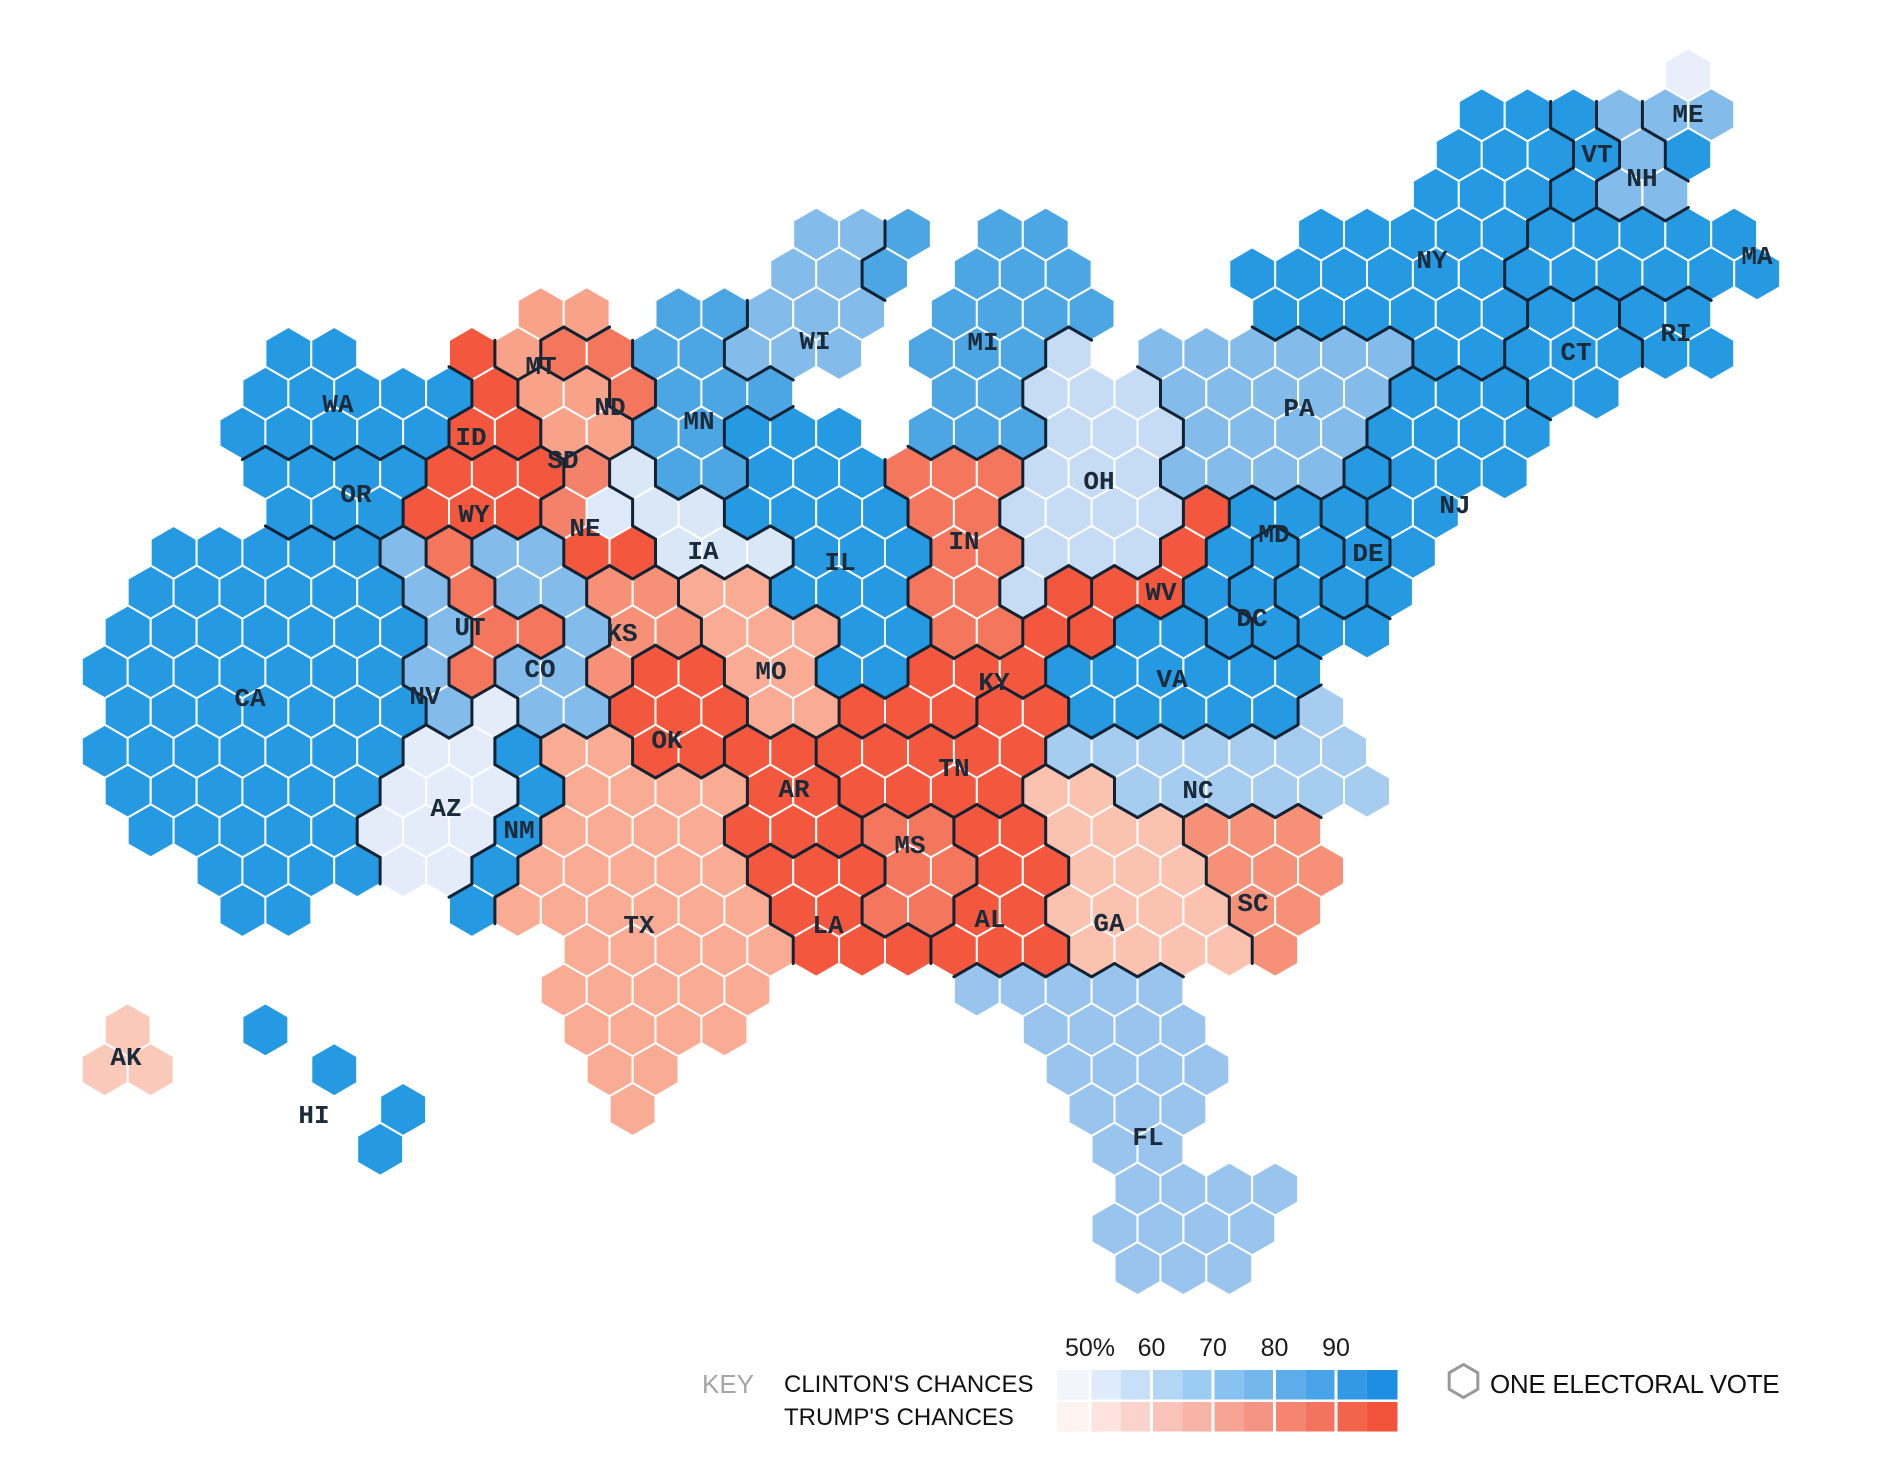  What do you see at coordinates (703, 552) in the screenshot?
I see `svg-text: IA` at bounding box center [703, 552].